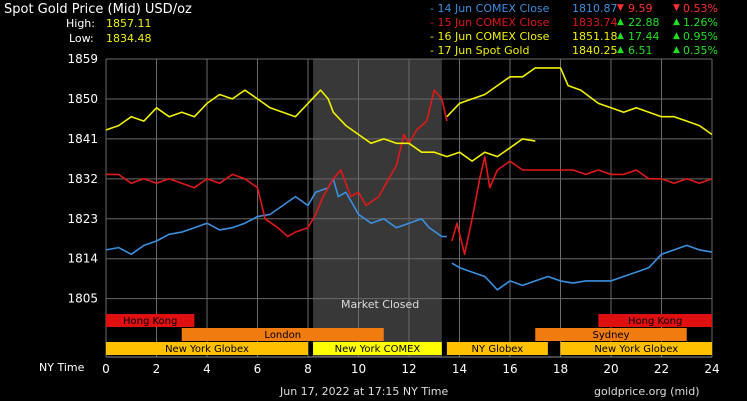 The image size is (747, 401). Describe the element at coordinates (490, 36) in the screenshot. I see `legend-16jun-label: - 16 Jun COMEX Close` at that location.